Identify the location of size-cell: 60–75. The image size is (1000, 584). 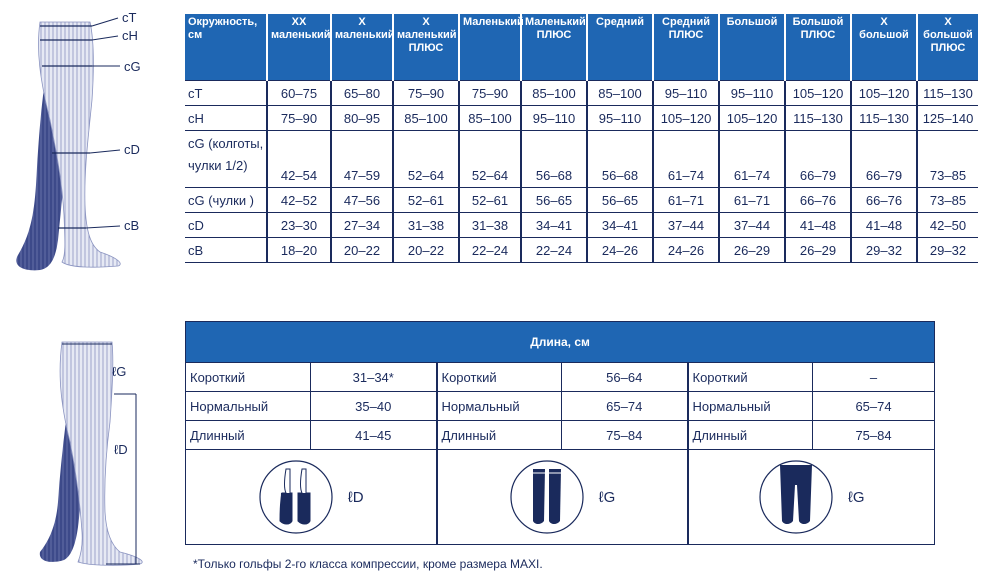
(298, 93).